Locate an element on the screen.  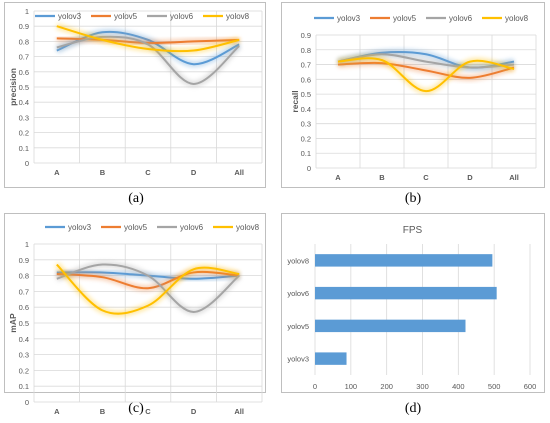
y-axis-label: precision is located at coordinates (13, 87).